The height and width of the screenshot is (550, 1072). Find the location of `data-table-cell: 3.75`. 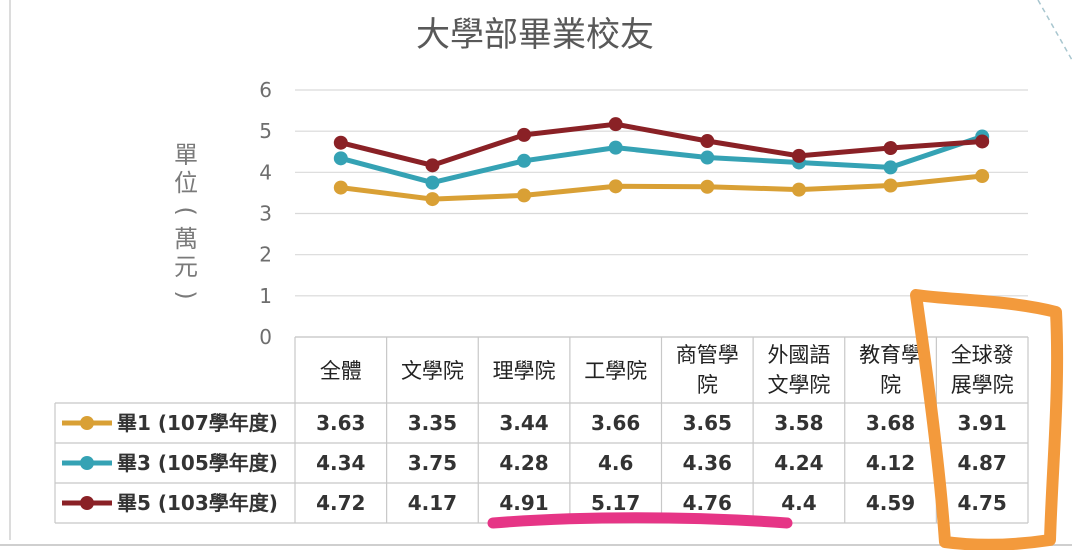

data-table-cell: 3.75 is located at coordinates (432, 463).